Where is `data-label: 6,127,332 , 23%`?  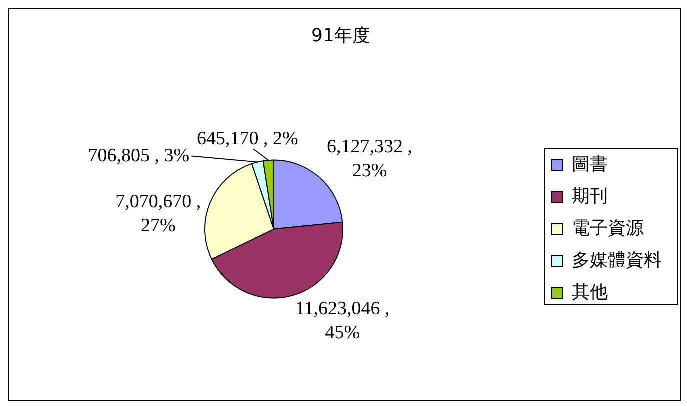
data-label: 6,127,332 , 23% is located at coordinates (370, 159).